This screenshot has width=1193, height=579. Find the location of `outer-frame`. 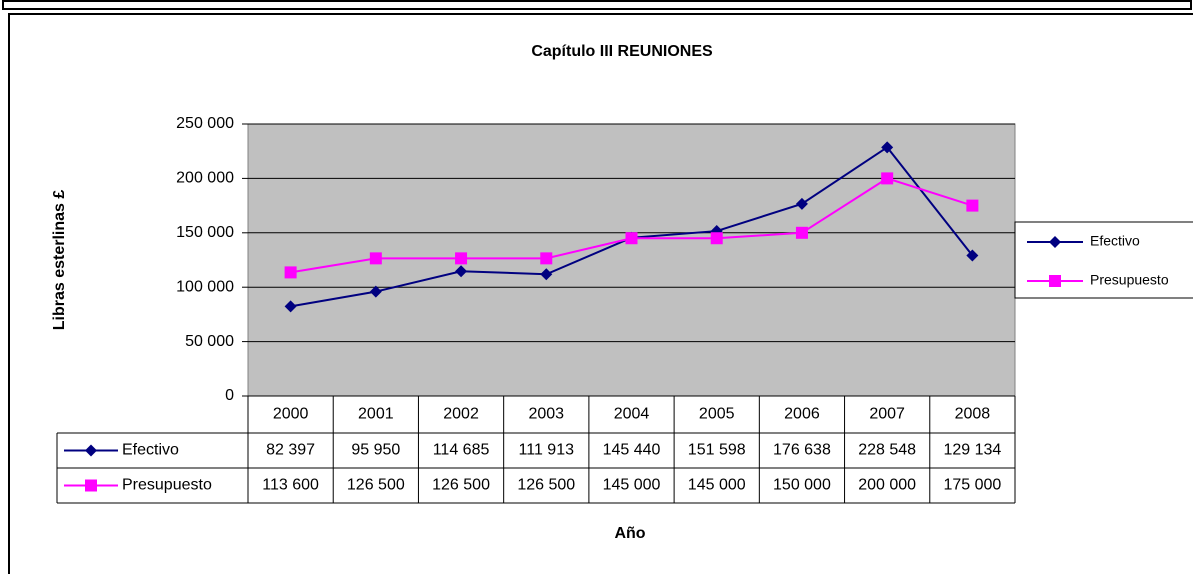

outer-frame is located at coordinates (597, 5).